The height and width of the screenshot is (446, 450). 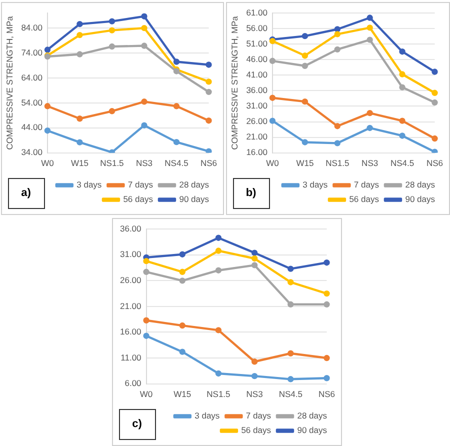 I want to click on y-tick-label: 46.00, so click(x=257, y=59).